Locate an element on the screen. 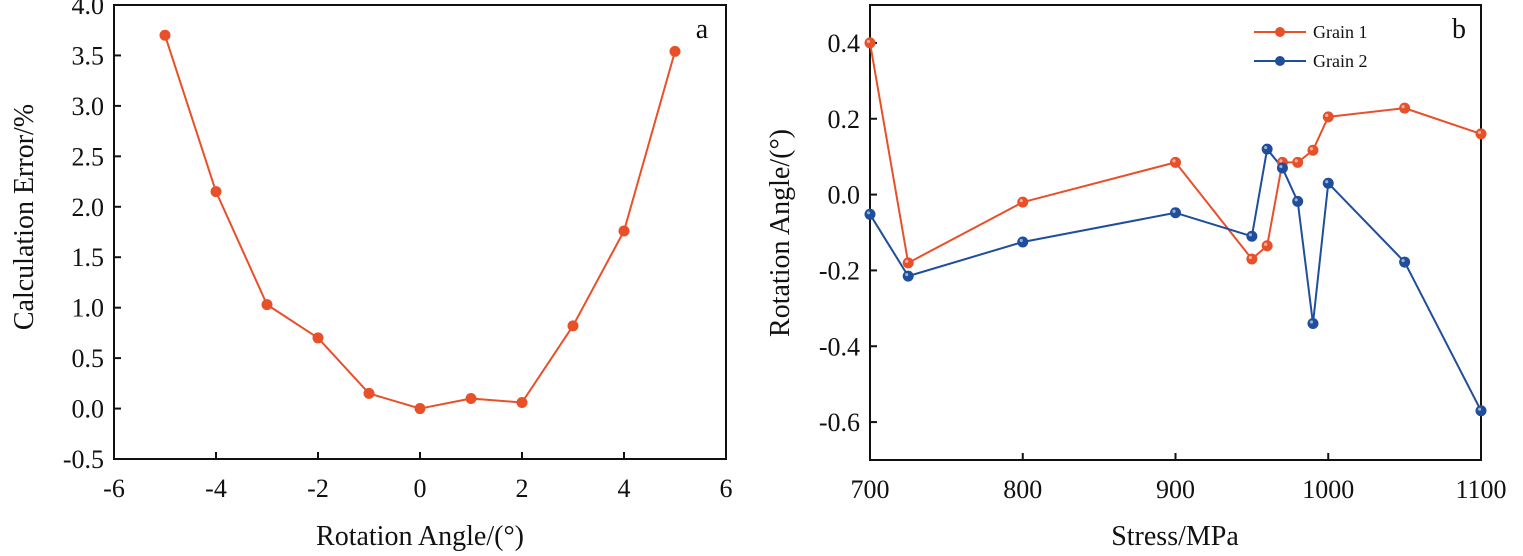 This screenshot has height=556, width=1523. legend: Grain 1 Grain 2 is located at coordinates (1310, 46).